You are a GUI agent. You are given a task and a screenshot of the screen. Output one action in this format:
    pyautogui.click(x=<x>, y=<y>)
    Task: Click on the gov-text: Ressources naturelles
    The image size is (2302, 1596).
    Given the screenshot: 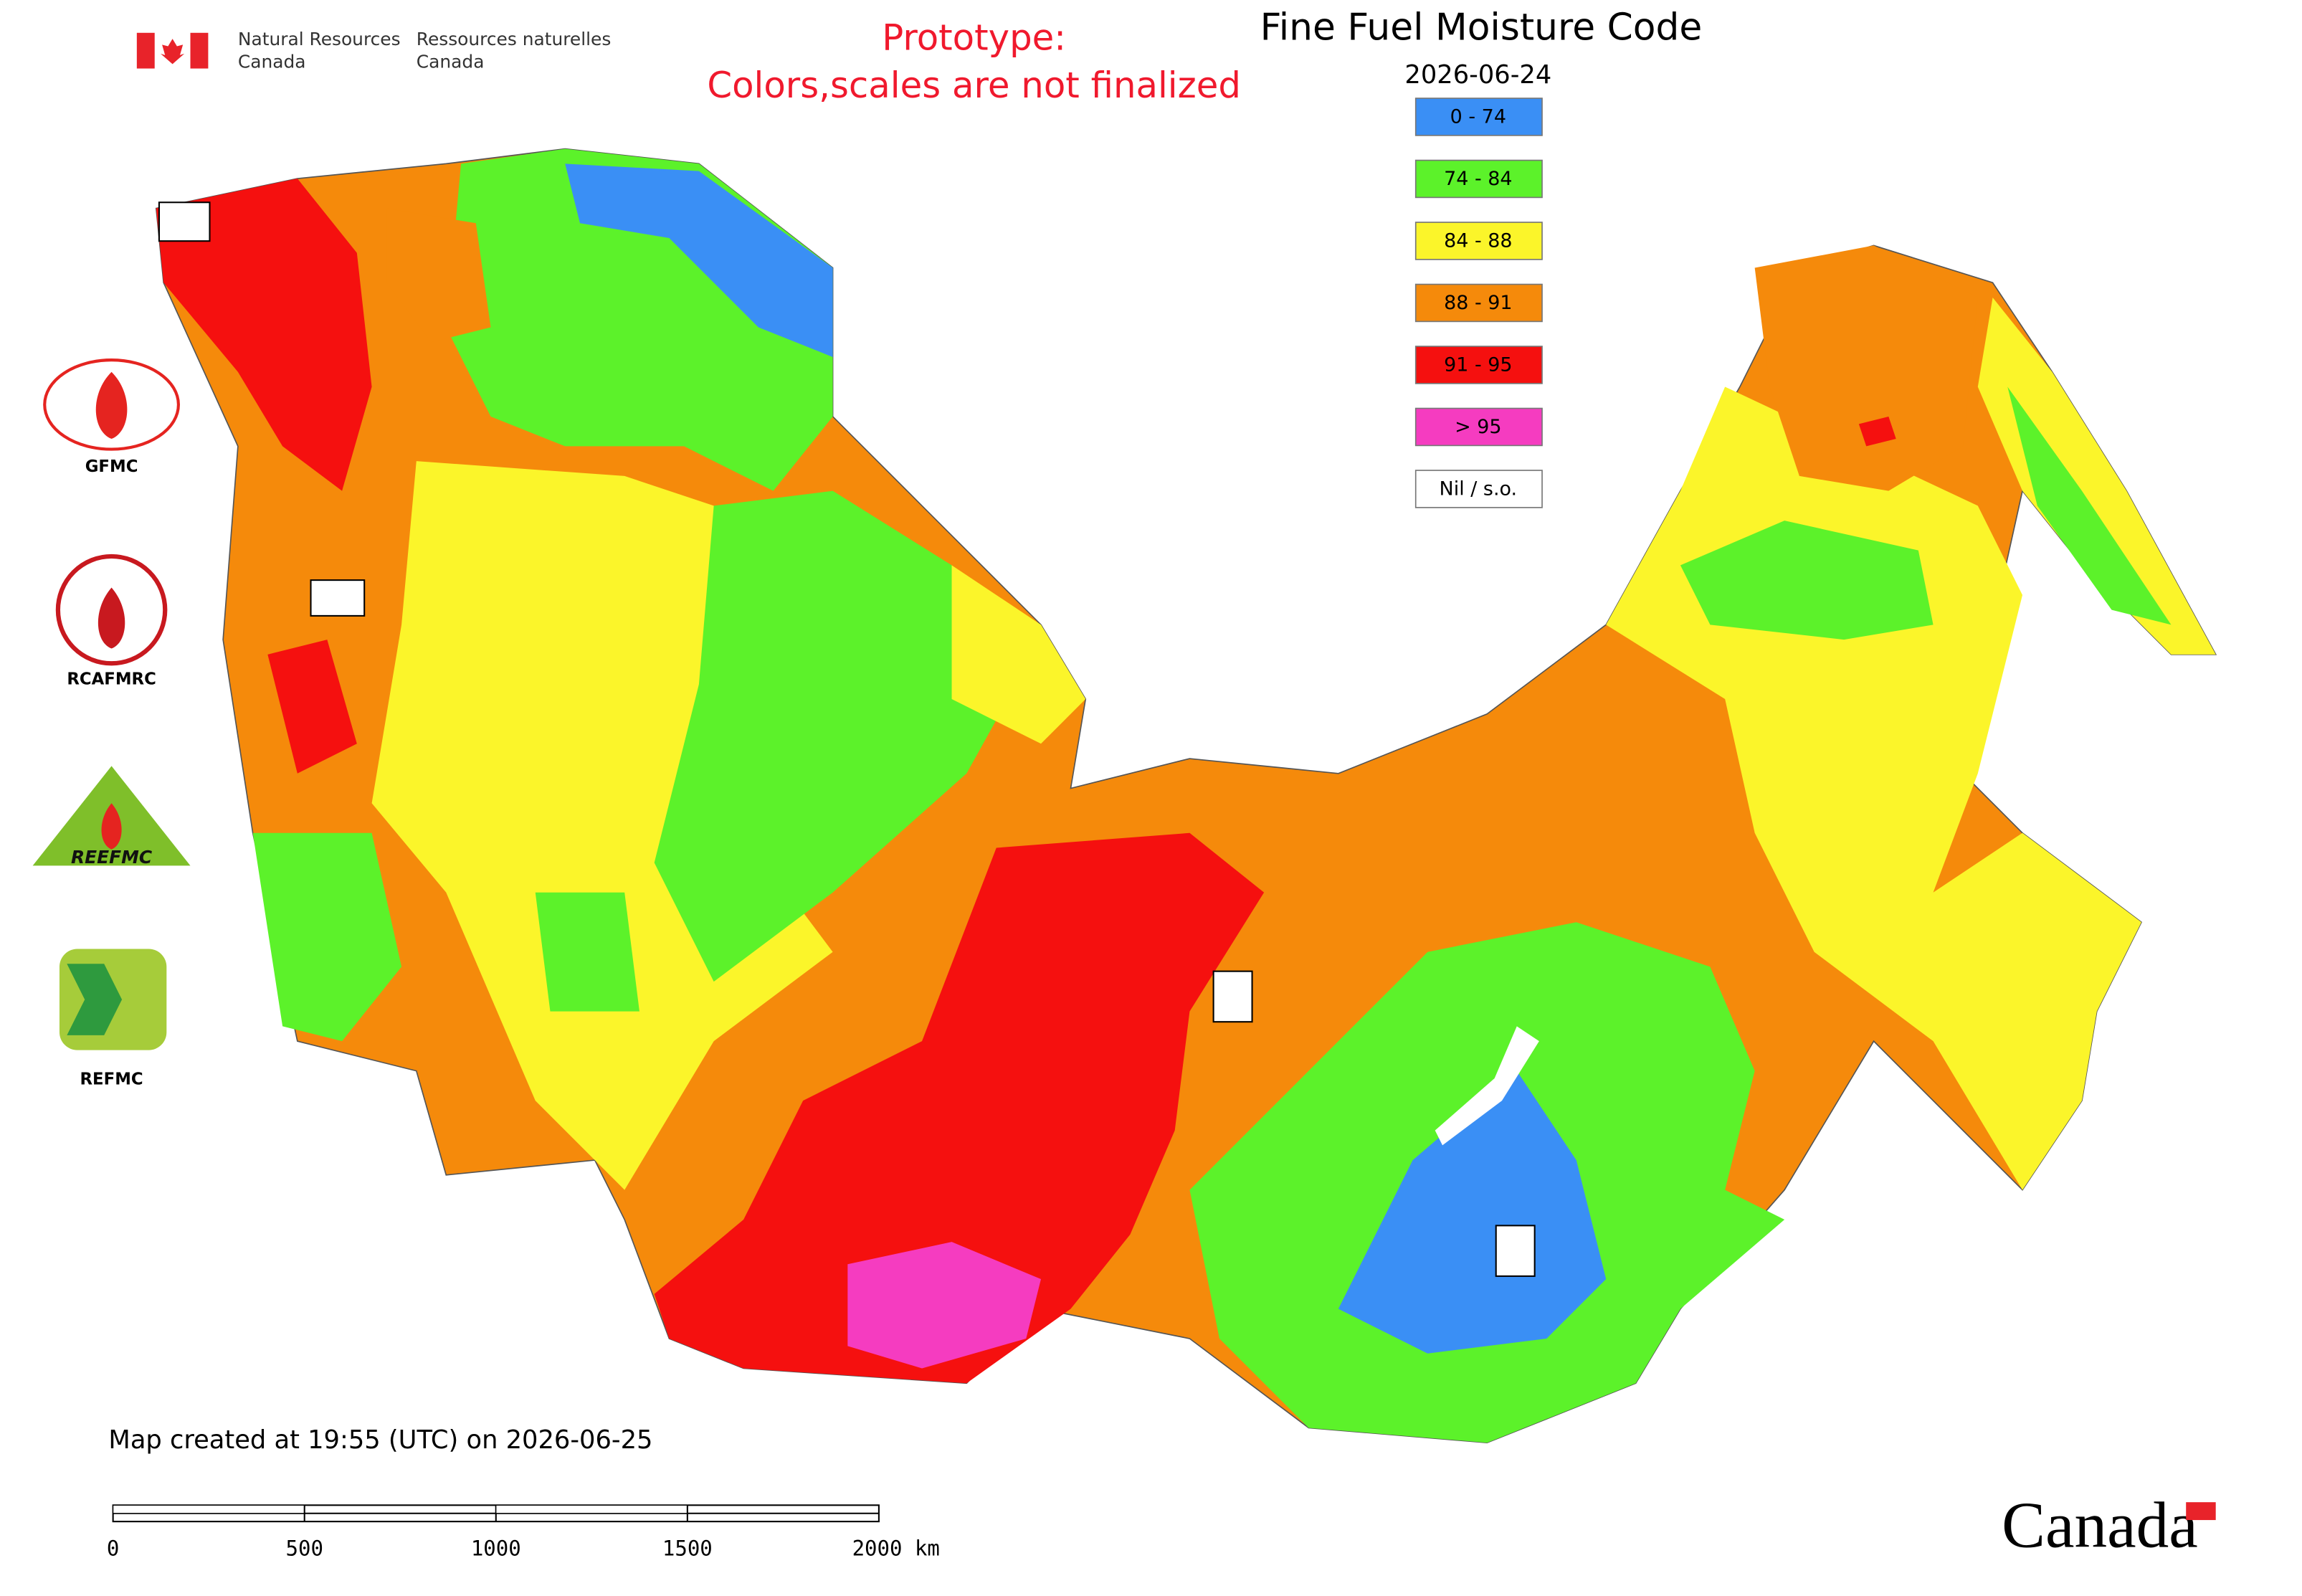 What is the action you would take?
    pyautogui.click(x=514, y=39)
    